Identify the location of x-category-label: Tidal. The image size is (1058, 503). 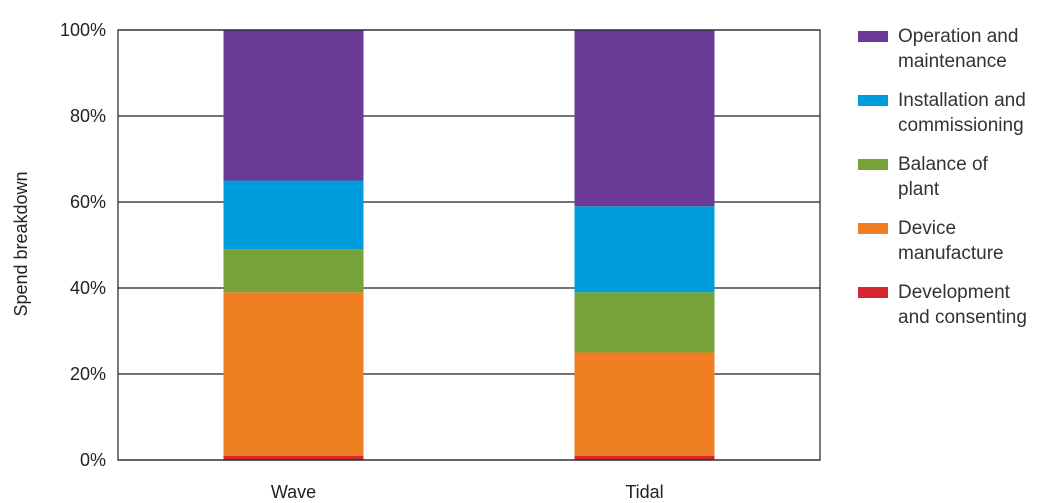
(644, 492).